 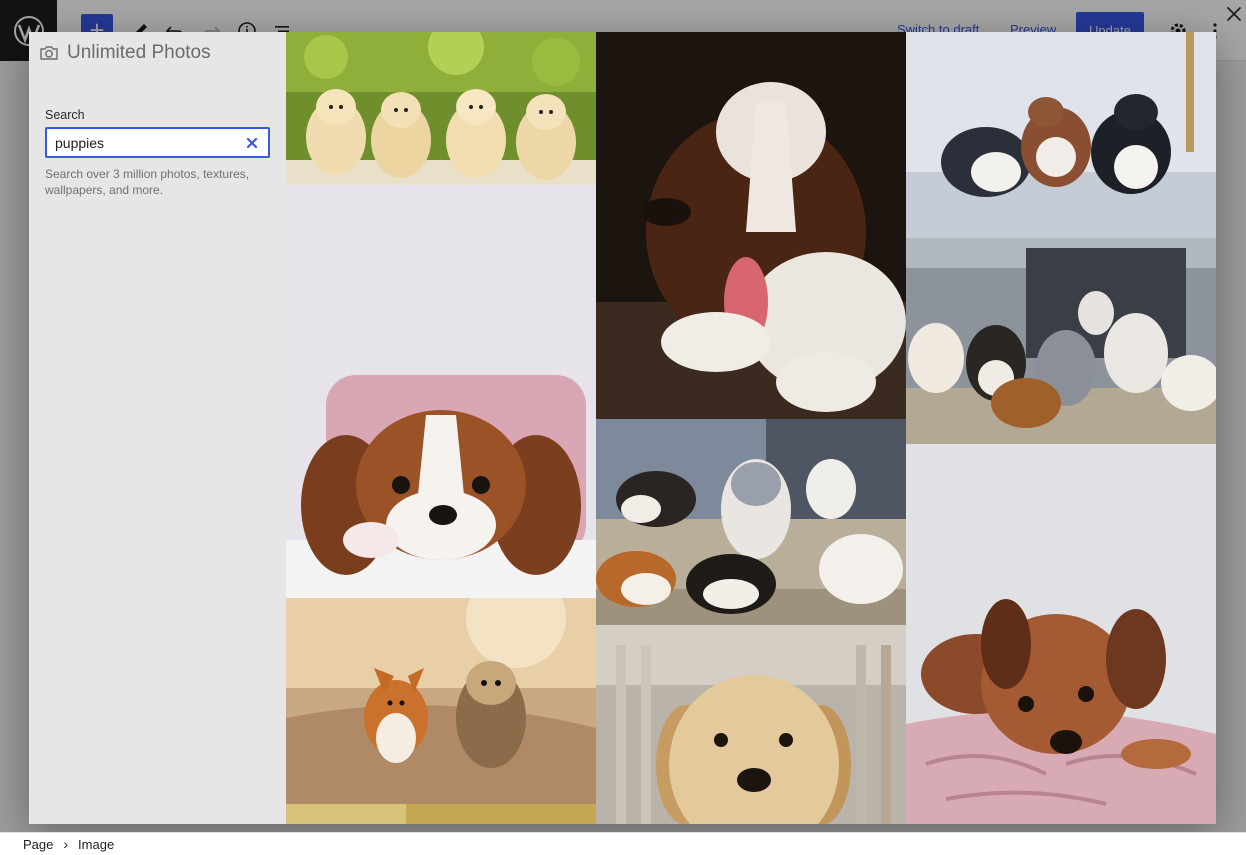 I want to click on breadcrumb-item-image: Image, so click(x=96, y=844).